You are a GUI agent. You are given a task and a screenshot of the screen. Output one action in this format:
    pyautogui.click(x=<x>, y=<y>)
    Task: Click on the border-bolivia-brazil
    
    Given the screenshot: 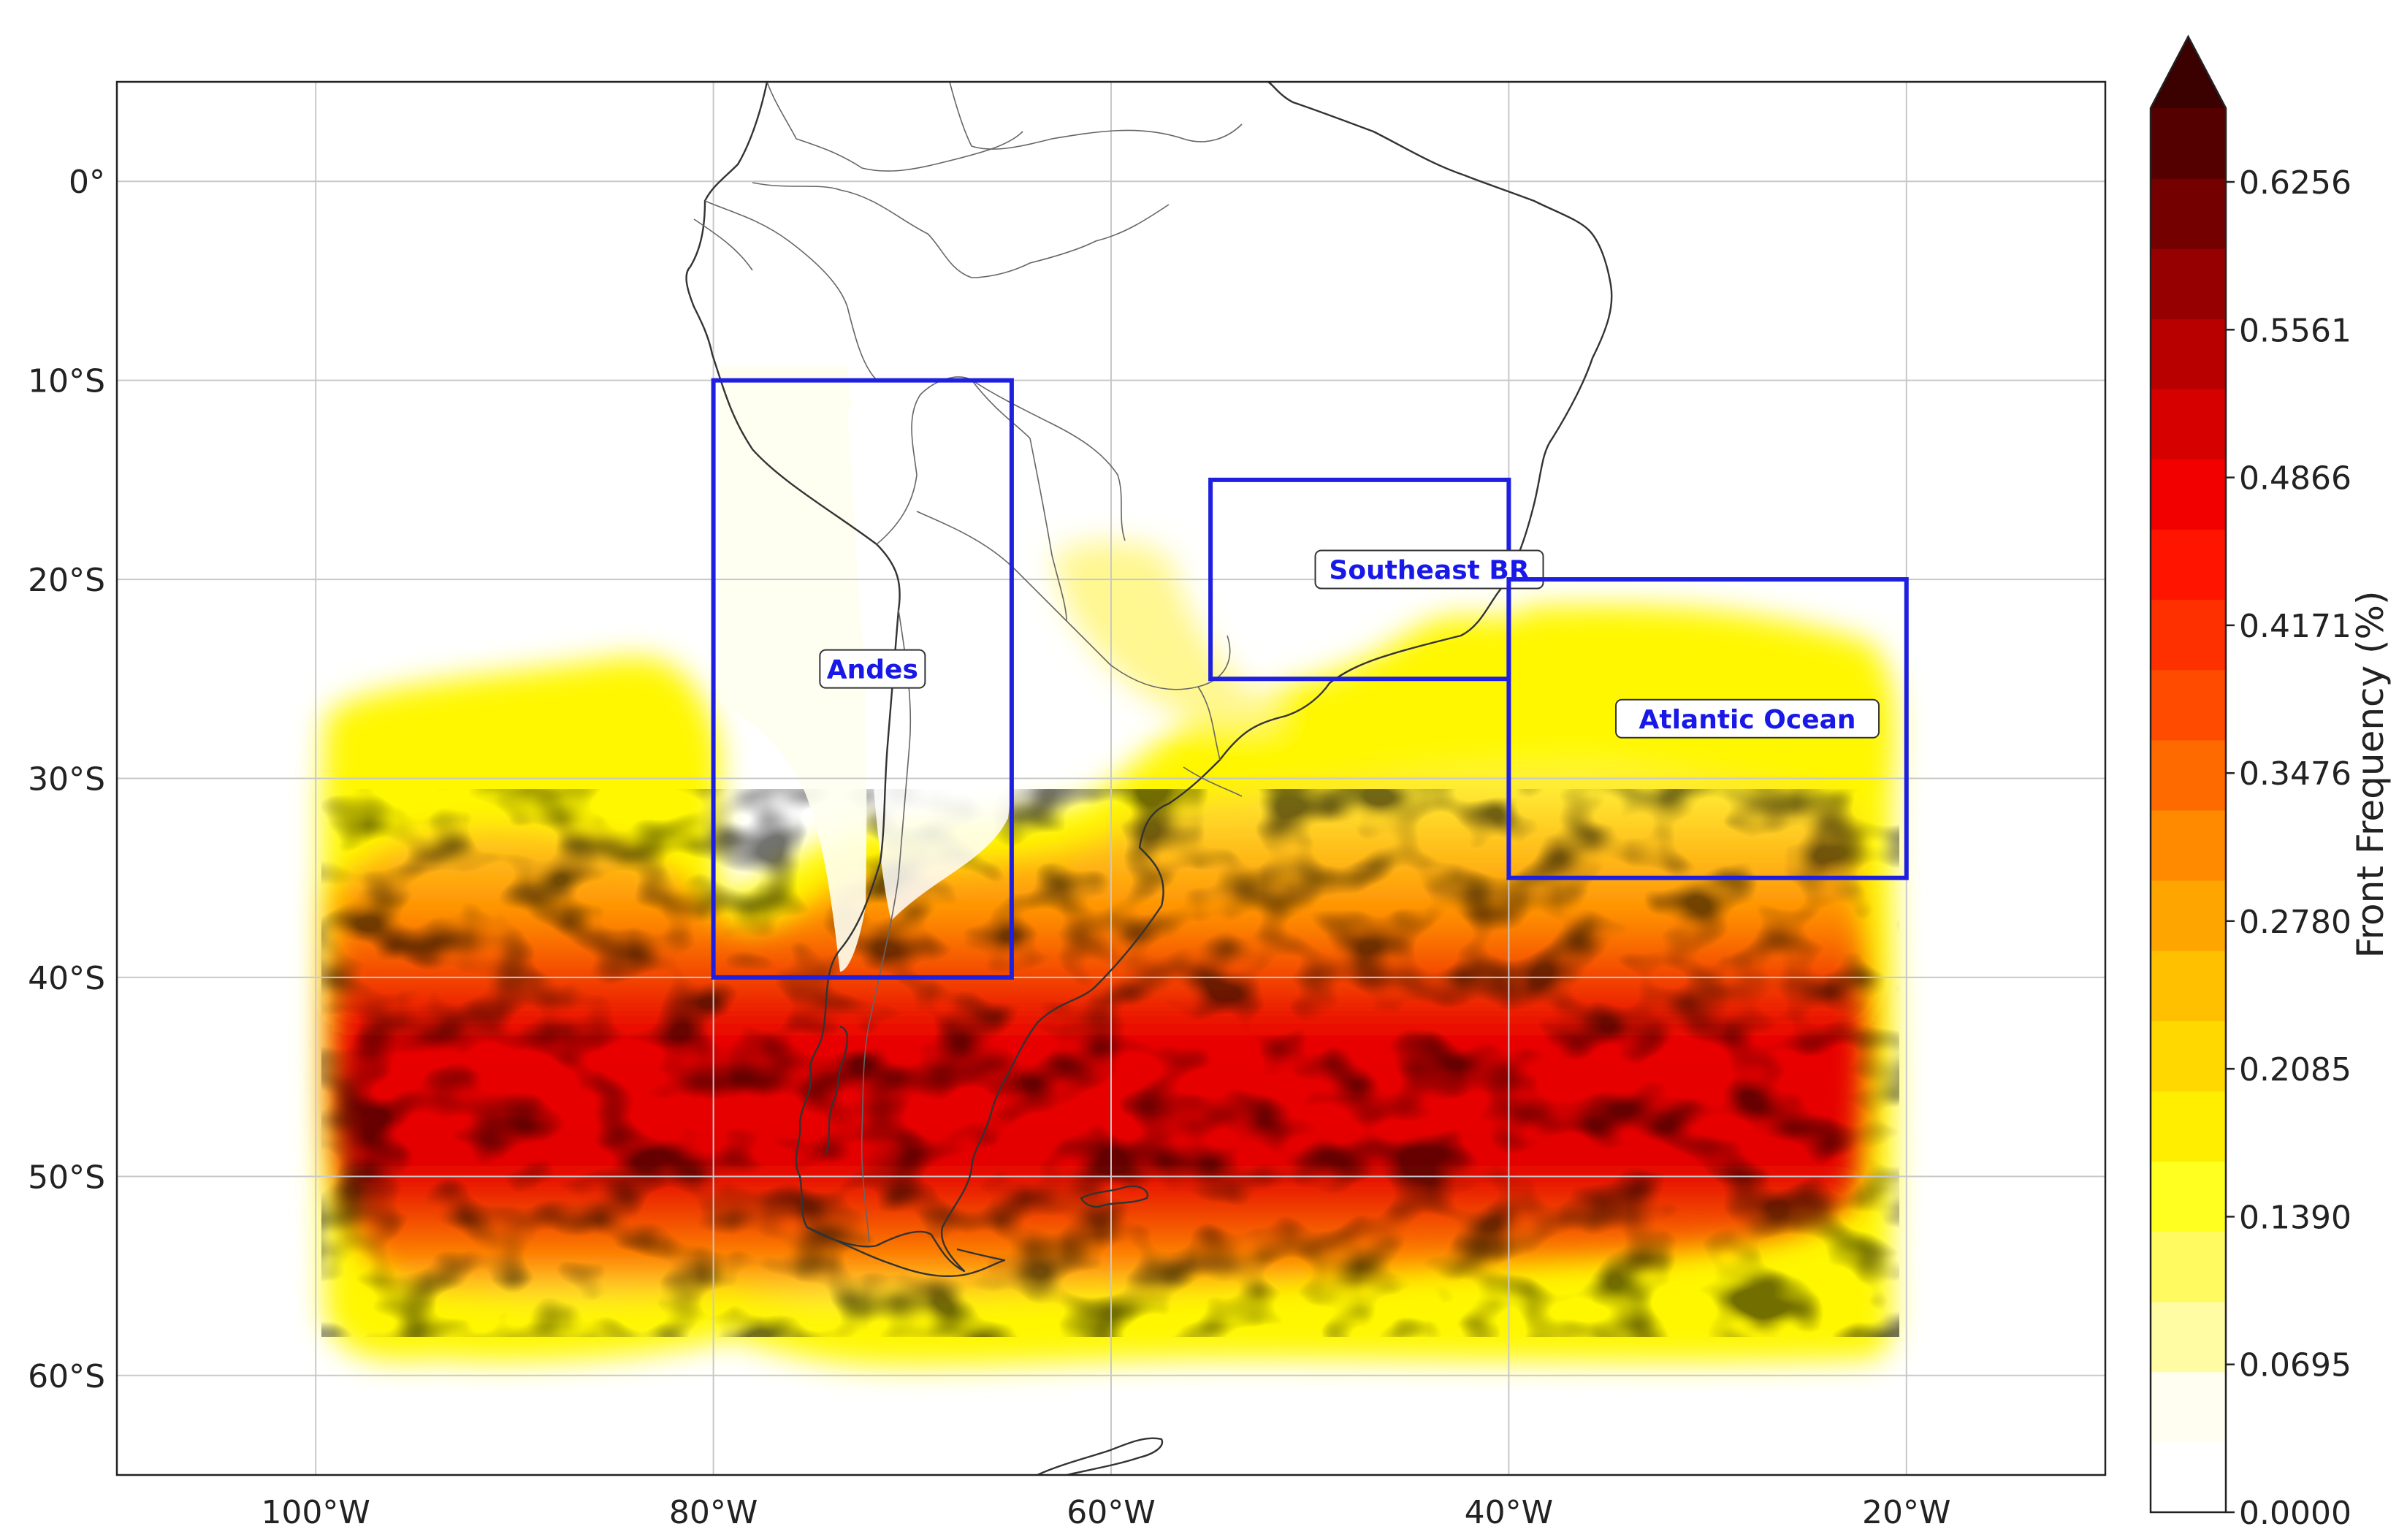 What is the action you would take?
    pyautogui.click(x=1048, y=460)
    